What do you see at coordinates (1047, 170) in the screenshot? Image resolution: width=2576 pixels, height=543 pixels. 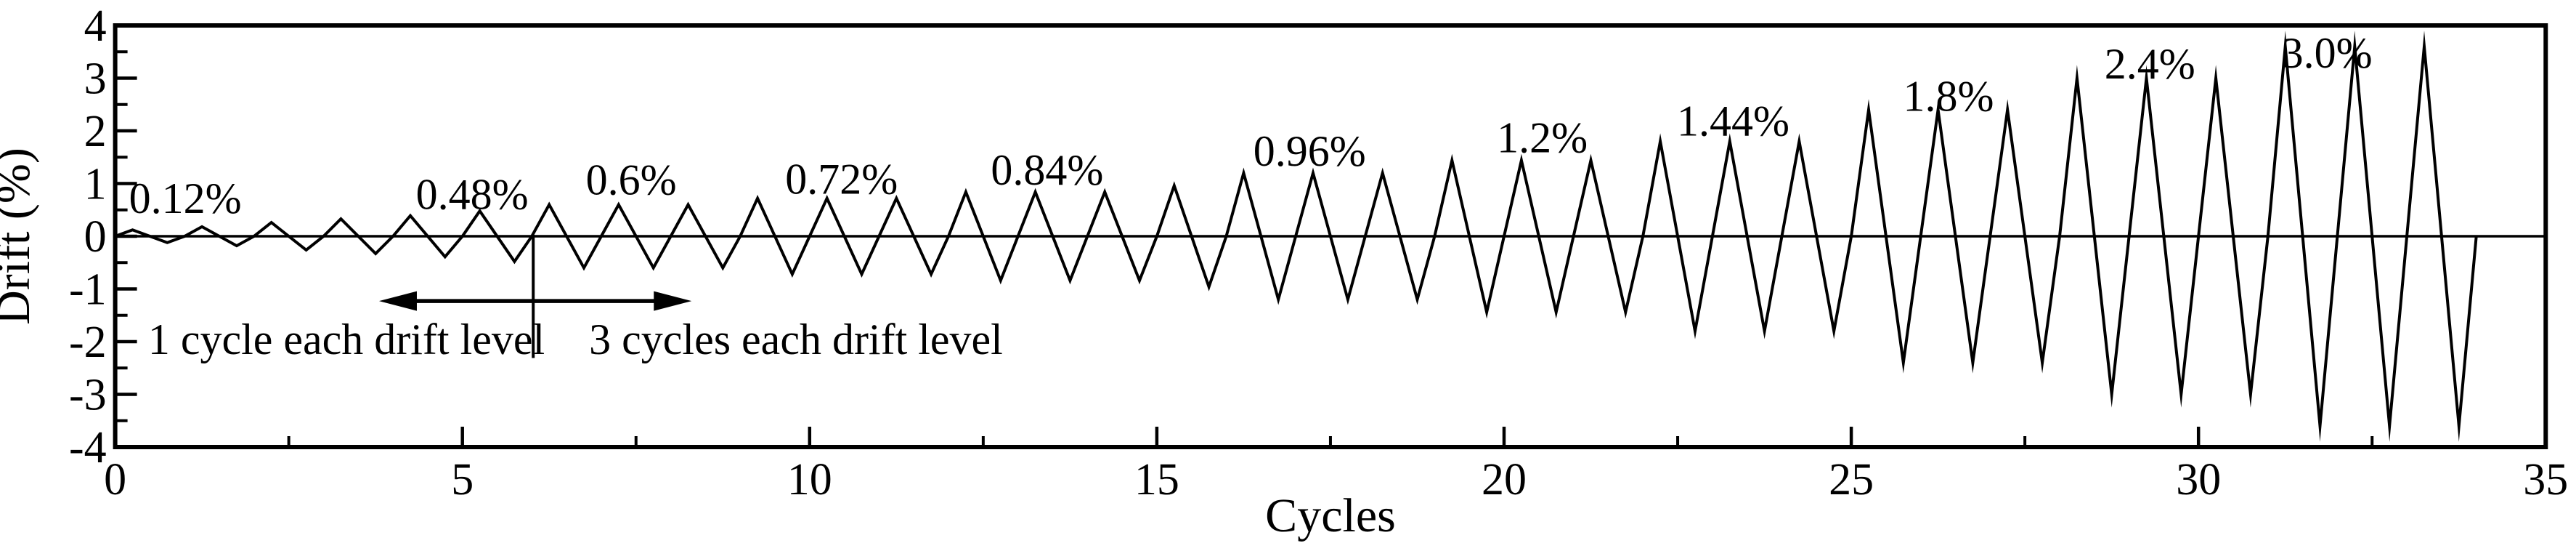 I see `drift-level-label: 0.84%` at bounding box center [1047, 170].